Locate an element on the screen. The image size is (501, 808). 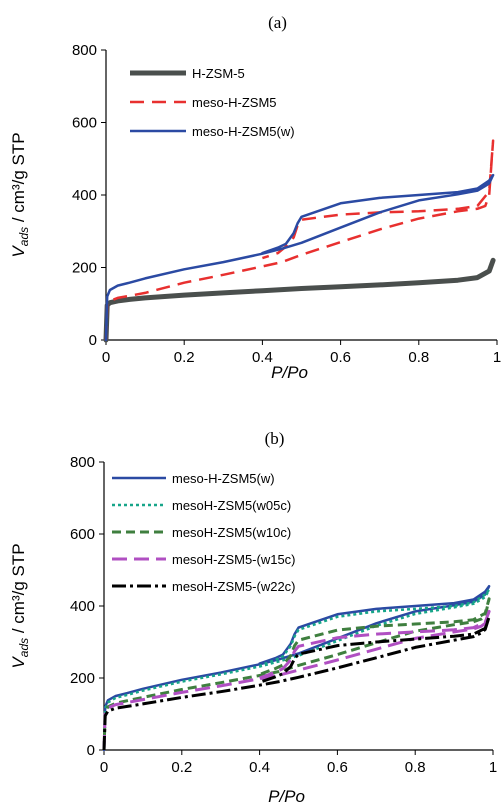
legend-label: mesoH-ZSM5(w05c) is located at coordinates (231, 505).